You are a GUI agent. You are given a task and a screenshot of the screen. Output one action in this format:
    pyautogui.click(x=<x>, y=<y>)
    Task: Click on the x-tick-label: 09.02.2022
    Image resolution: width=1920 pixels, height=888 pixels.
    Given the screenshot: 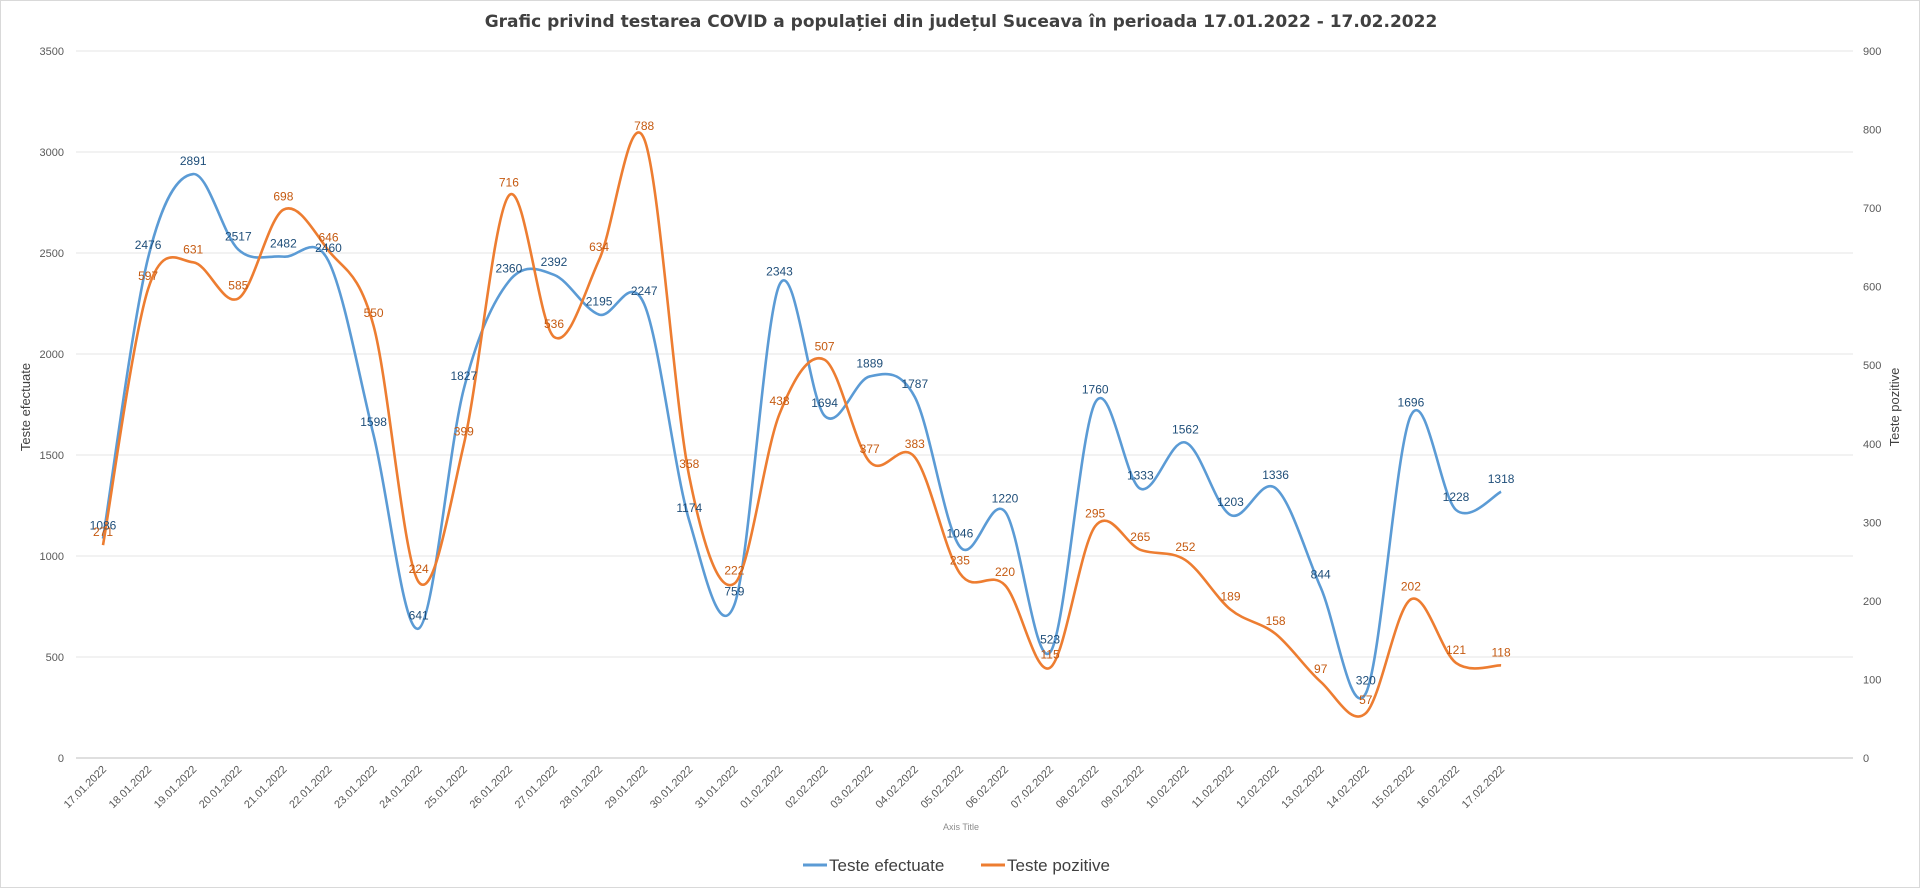 What is the action you would take?
    pyautogui.click(x=1122, y=787)
    